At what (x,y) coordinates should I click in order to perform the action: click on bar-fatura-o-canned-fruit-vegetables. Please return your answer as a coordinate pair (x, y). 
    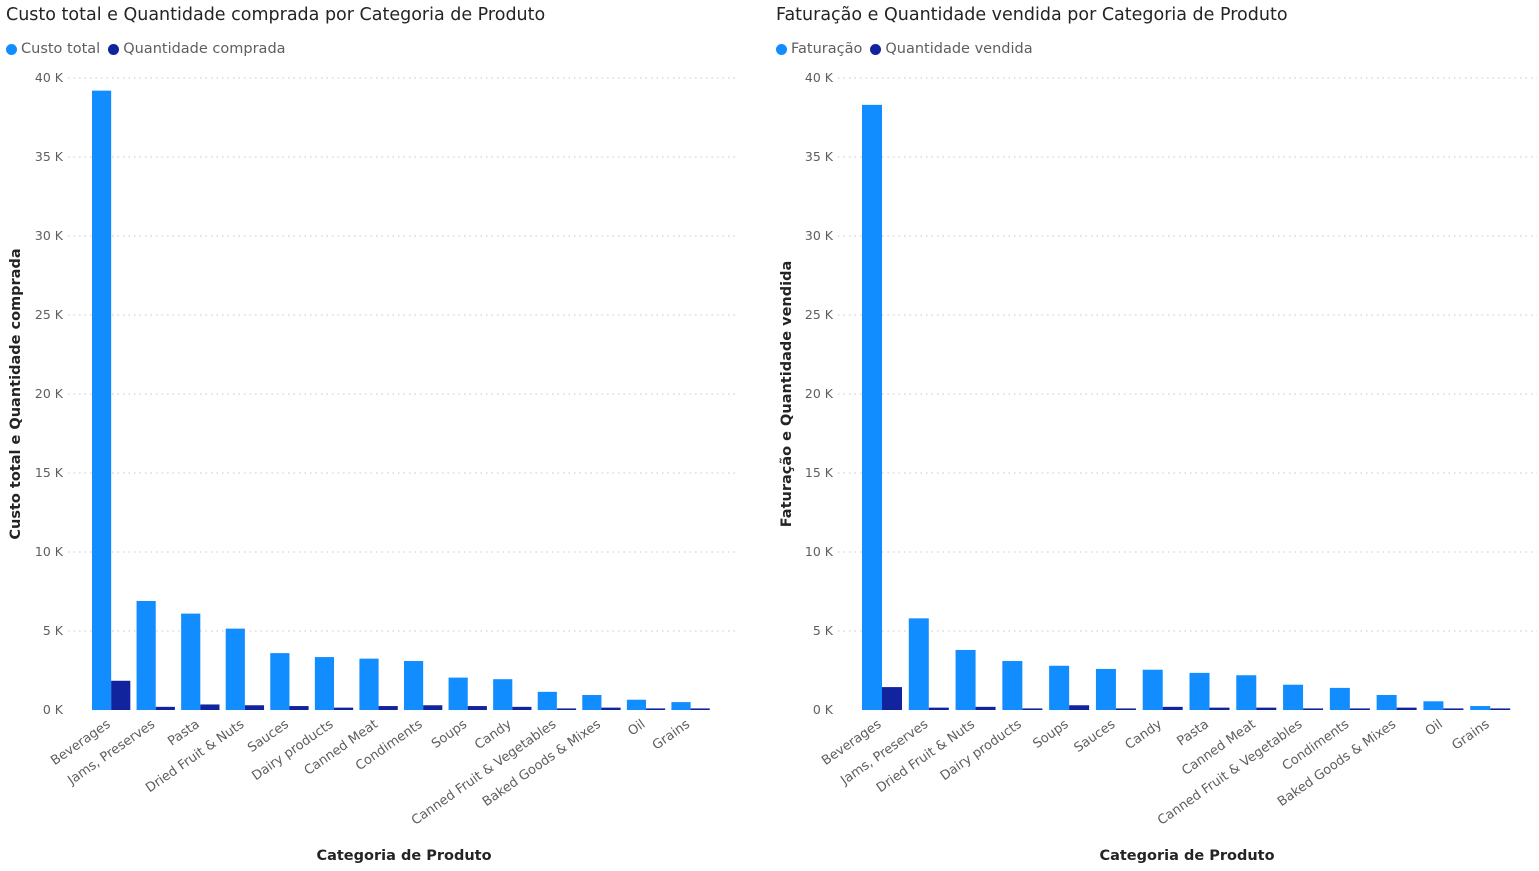
    Looking at the image, I should click on (1293, 697).